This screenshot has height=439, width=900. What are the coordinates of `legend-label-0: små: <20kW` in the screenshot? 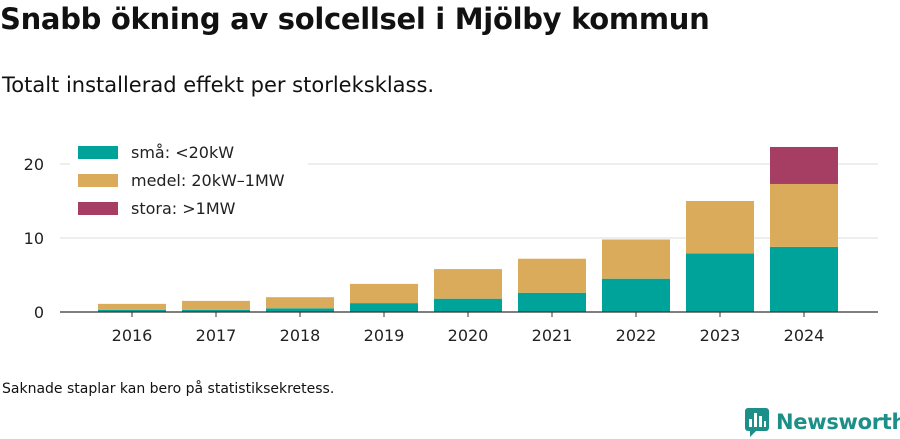 It's located at (182, 152).